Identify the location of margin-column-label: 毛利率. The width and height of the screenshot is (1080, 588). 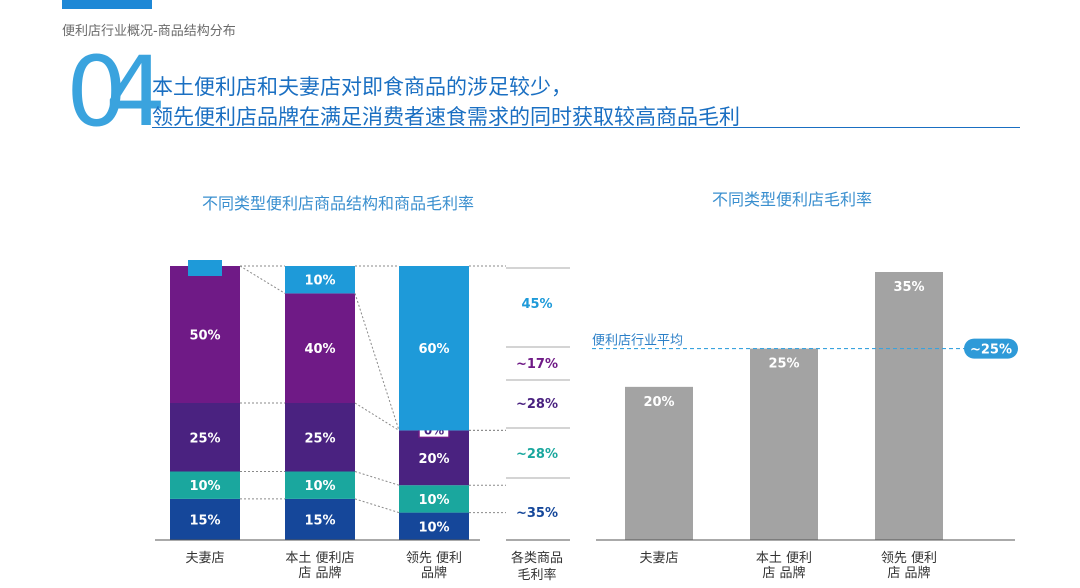
(536, 575).